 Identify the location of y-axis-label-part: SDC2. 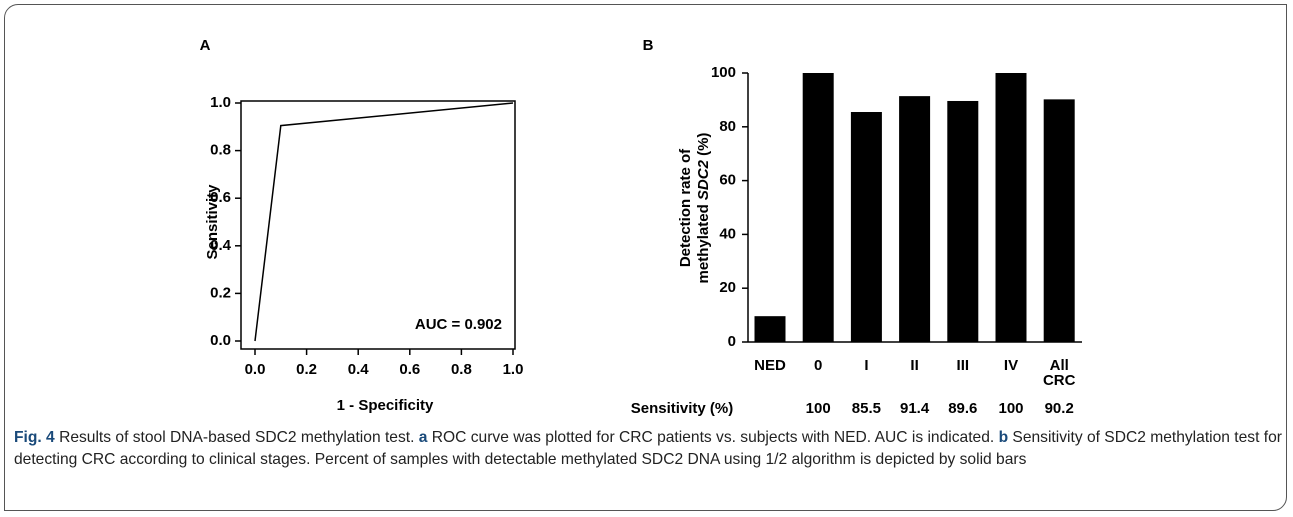
(703, 179).